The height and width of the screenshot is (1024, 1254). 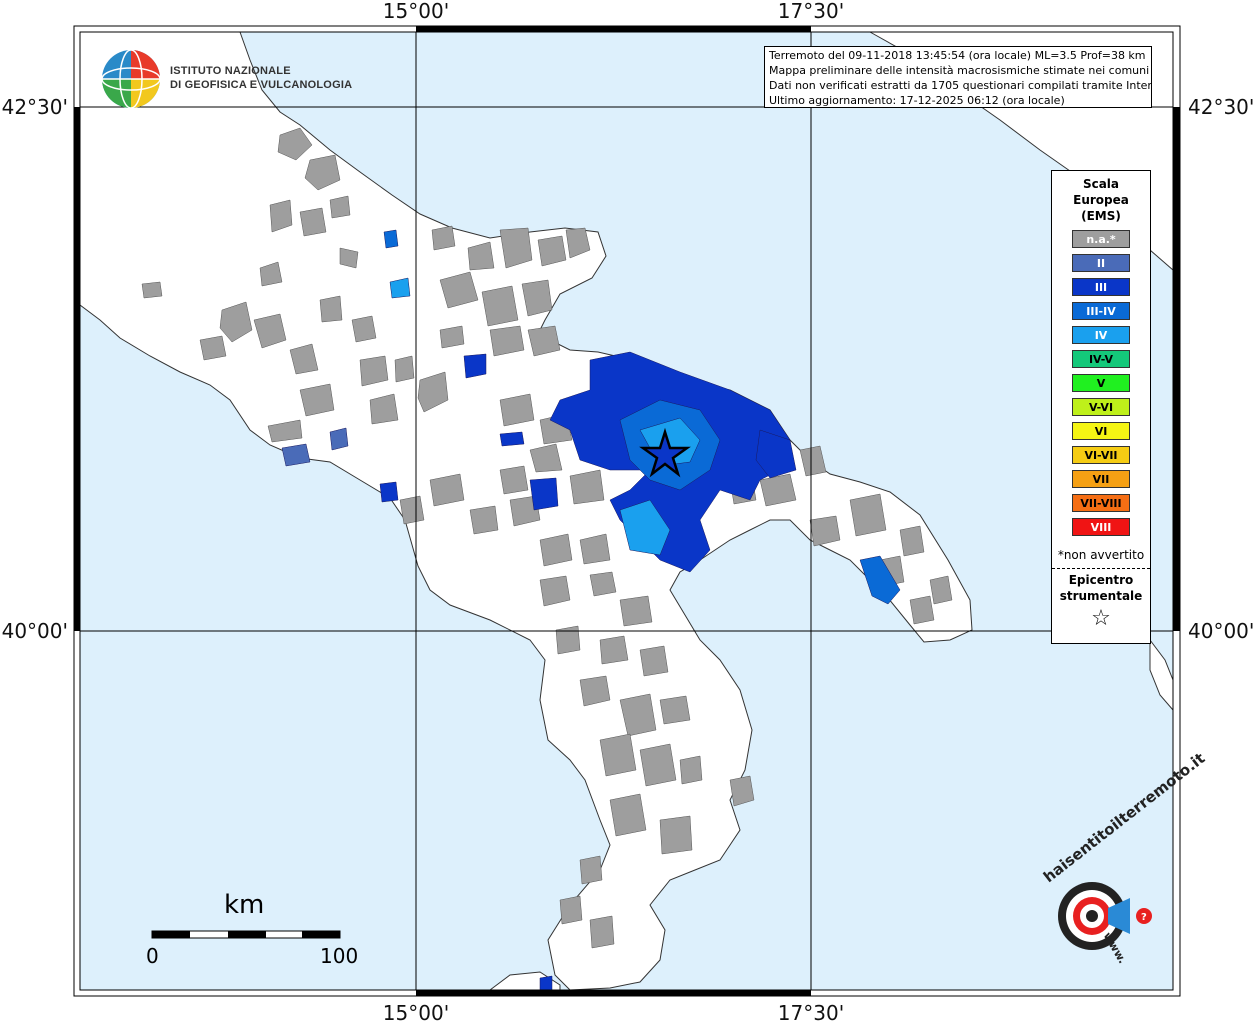 I want to click on epicenter-star, so click(x=665, y=452).